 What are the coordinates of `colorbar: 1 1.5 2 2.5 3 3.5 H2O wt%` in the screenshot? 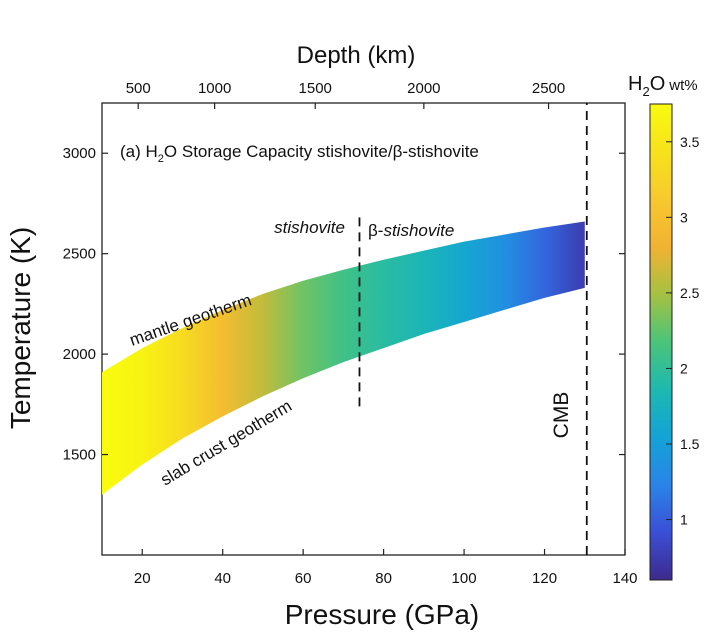 It's located at (664, 327).